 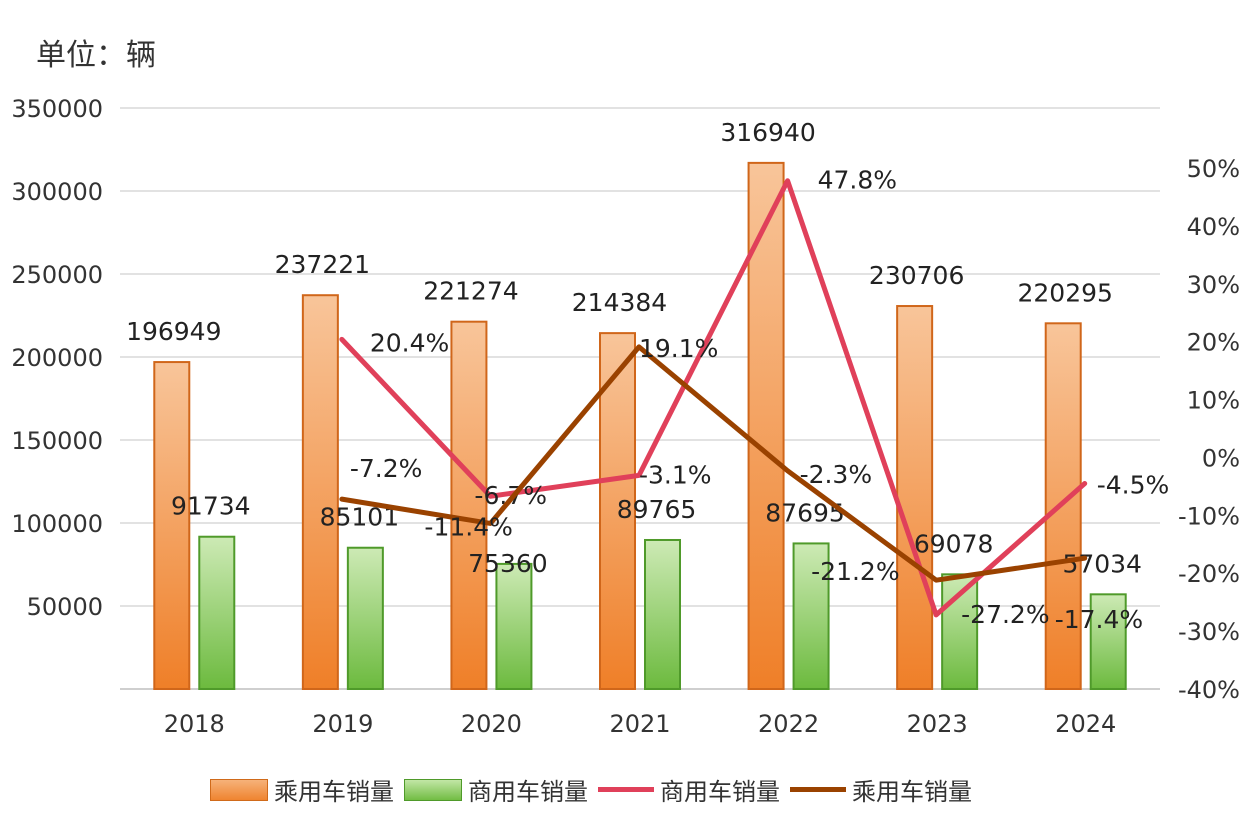 What do you see at coordinates (1099, 619) in the screenshot?
I see `line-brown-label: -17.4%` at bounding box center [1099, 619].